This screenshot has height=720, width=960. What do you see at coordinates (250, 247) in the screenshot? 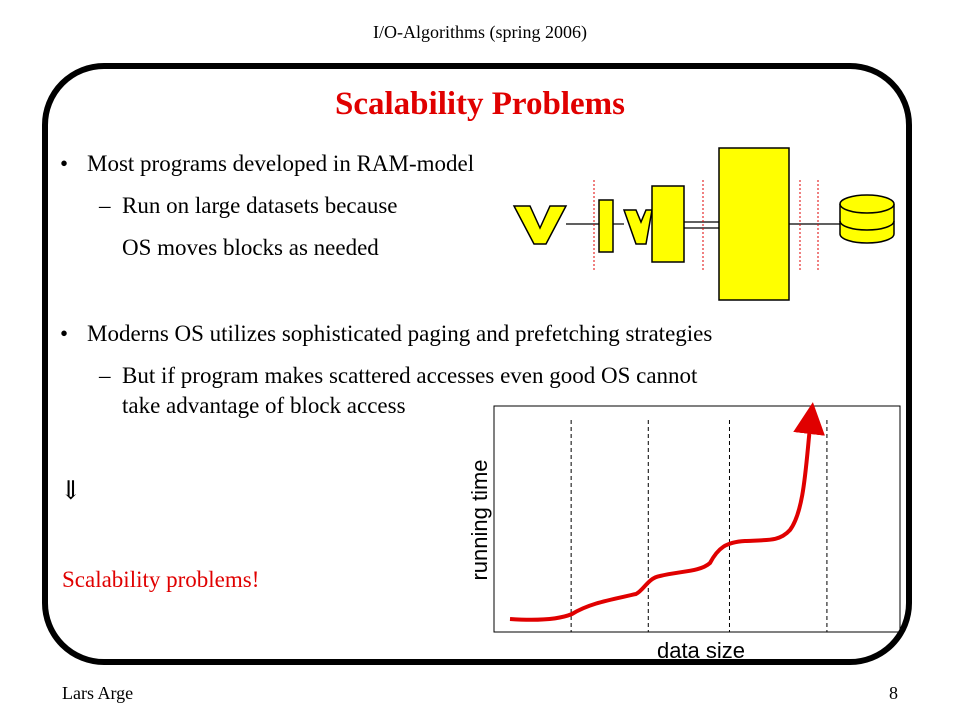
I see `sub-bullet-os-blocks: OS moves blocks as needed` at bounding box center [250, 247].